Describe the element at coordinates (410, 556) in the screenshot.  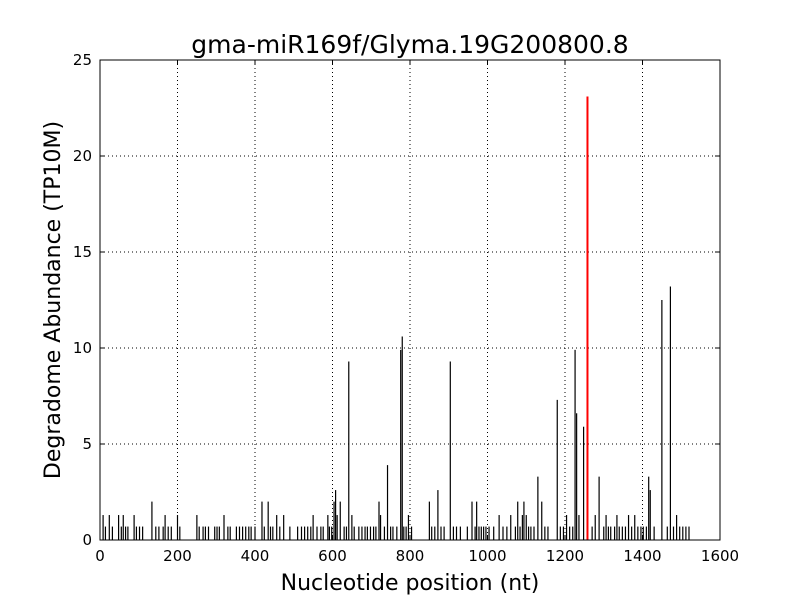
I see `x-tick-label: 800` at that location.